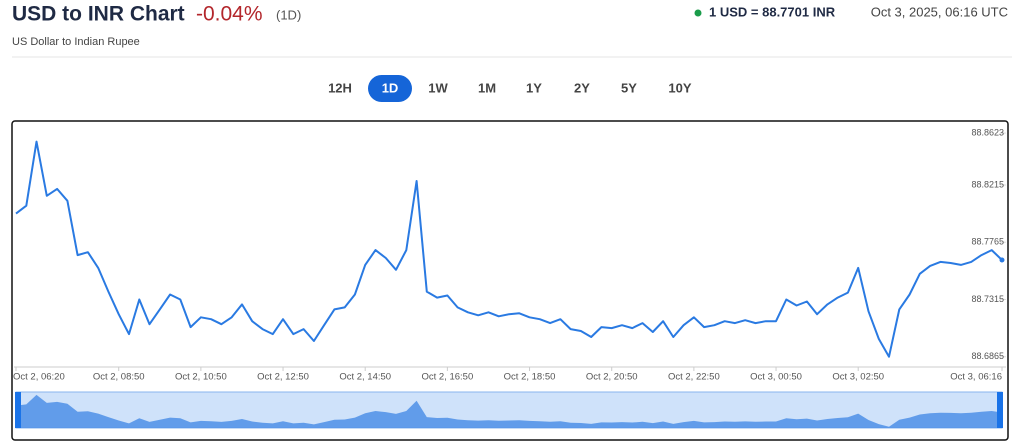 The height and width of the screenshot is (445, 1024). I want to click on change: -0.04%, so click(229, 14).